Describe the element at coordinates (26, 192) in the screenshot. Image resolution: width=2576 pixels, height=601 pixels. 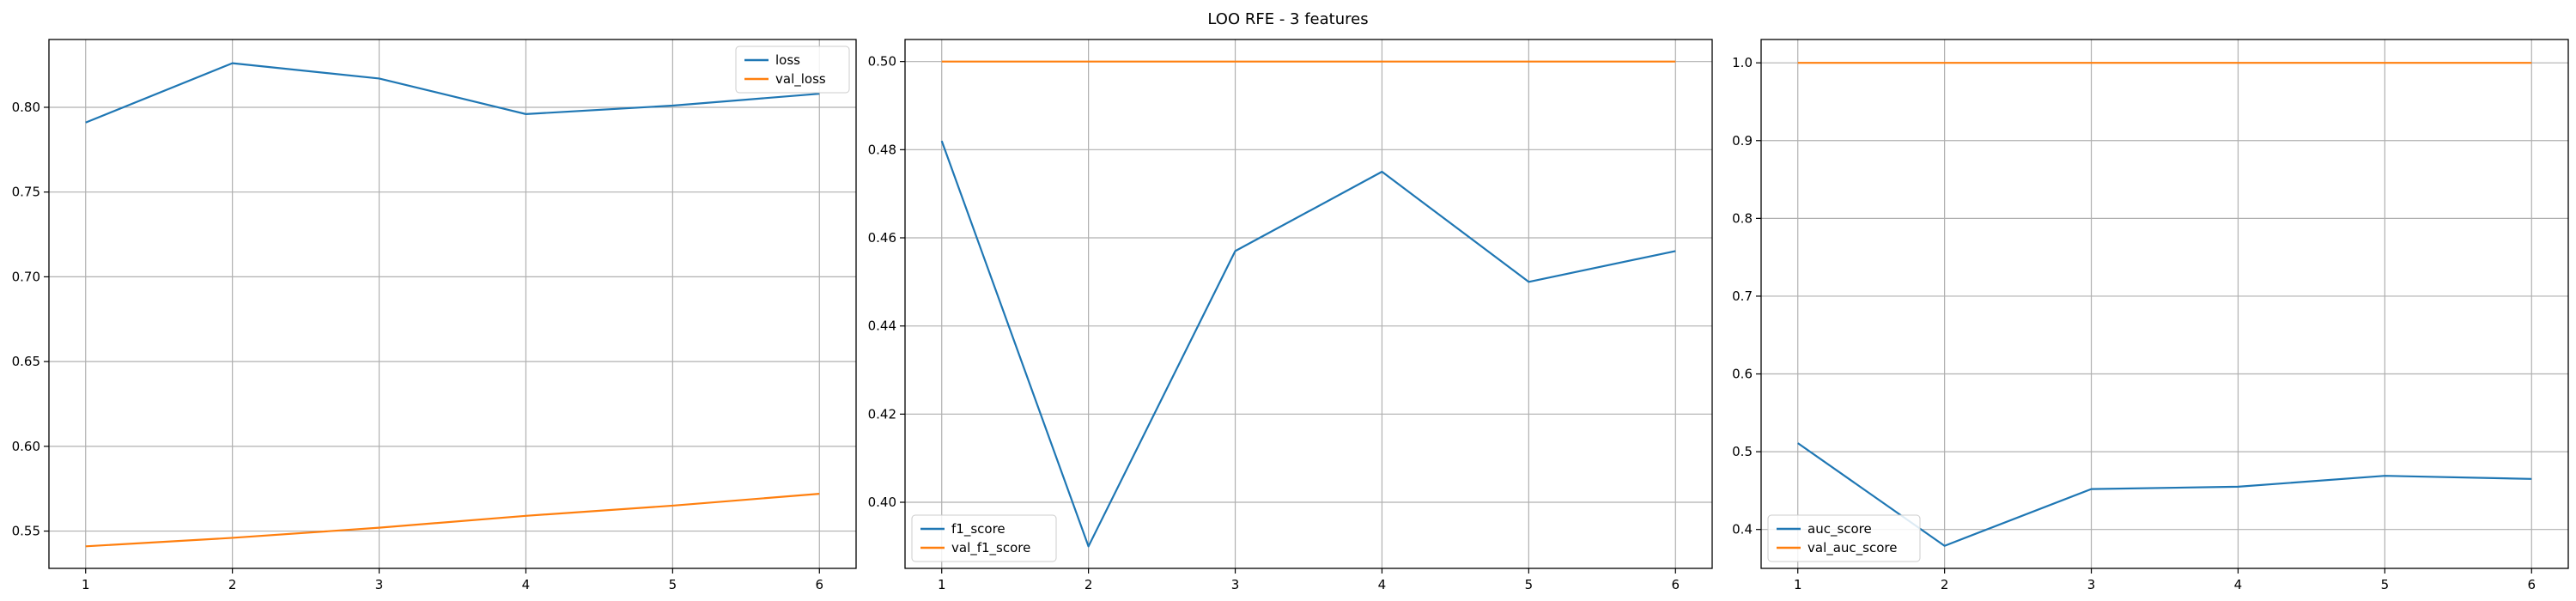
I see `y-tick-label: 0.75` at that location.